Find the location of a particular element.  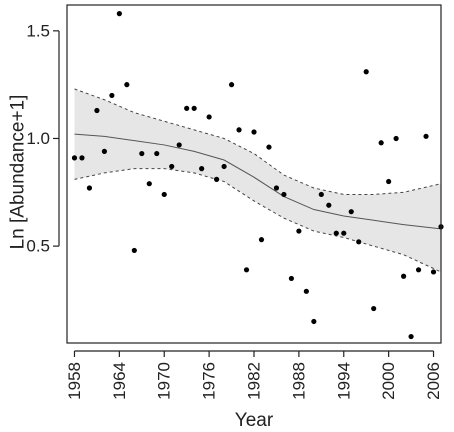

x-tick-label: 1994 is located at coordinates (343, 381).